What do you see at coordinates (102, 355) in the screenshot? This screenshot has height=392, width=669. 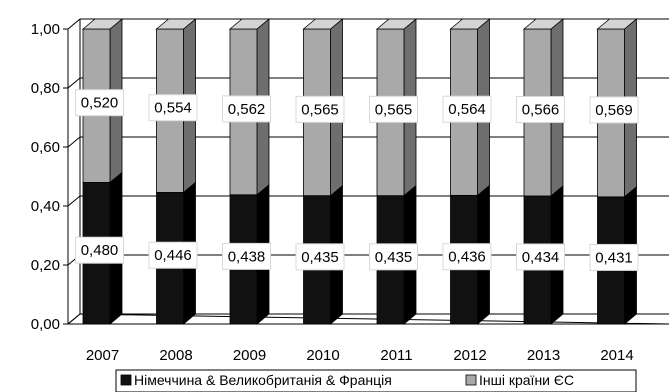 I see `x-tick-label: 2007` at bounding box center [102, 355].